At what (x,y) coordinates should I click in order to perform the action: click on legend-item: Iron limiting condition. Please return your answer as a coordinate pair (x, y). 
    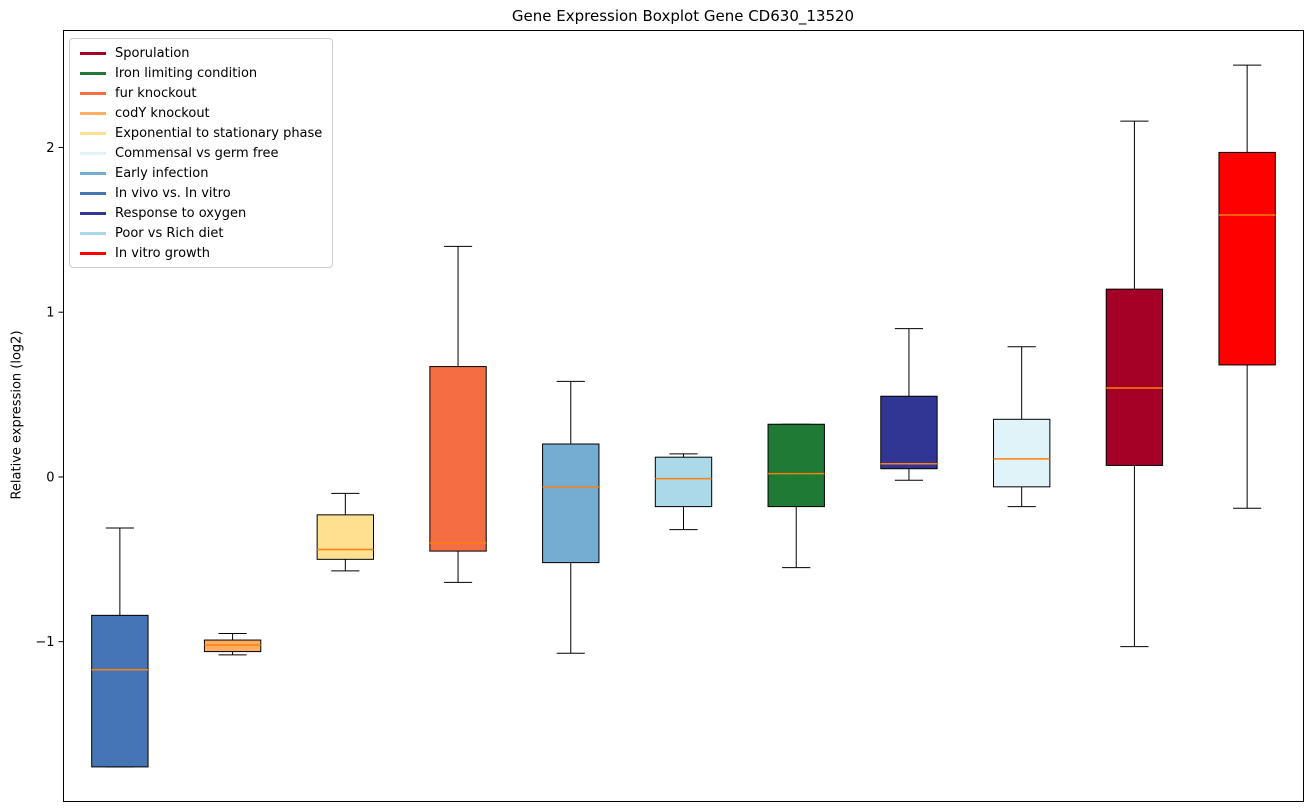
    Looking at the image, I should click on (201, 73).